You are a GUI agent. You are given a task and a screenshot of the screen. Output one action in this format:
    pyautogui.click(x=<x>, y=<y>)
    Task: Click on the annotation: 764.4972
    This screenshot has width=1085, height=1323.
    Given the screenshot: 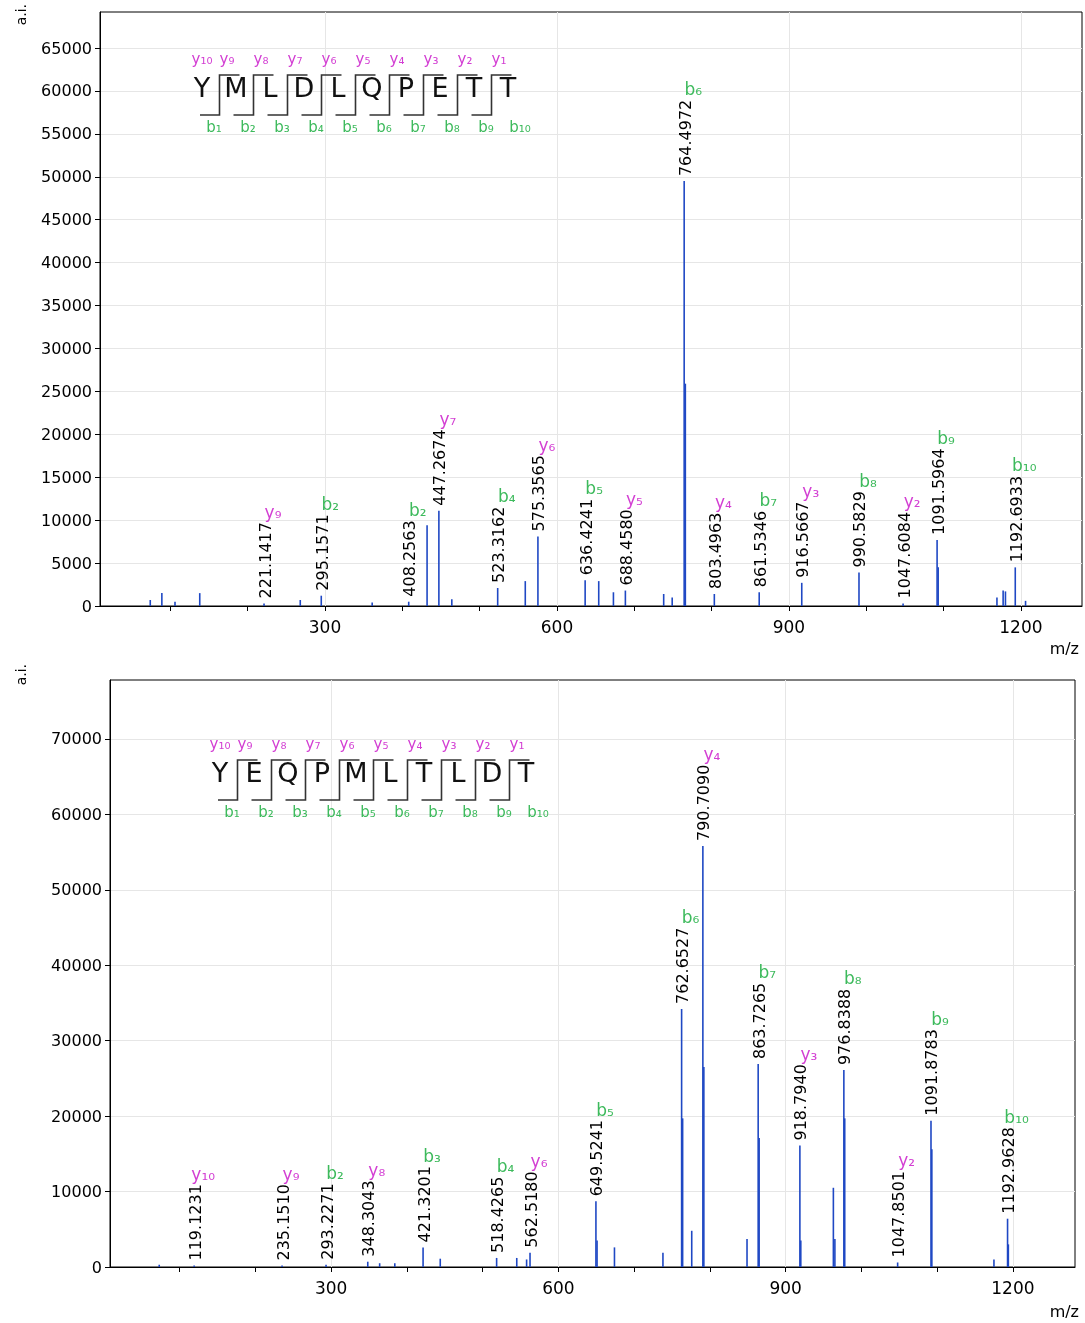 What is the action you would take?
    pyautogui.click(x=685, y=138)
    